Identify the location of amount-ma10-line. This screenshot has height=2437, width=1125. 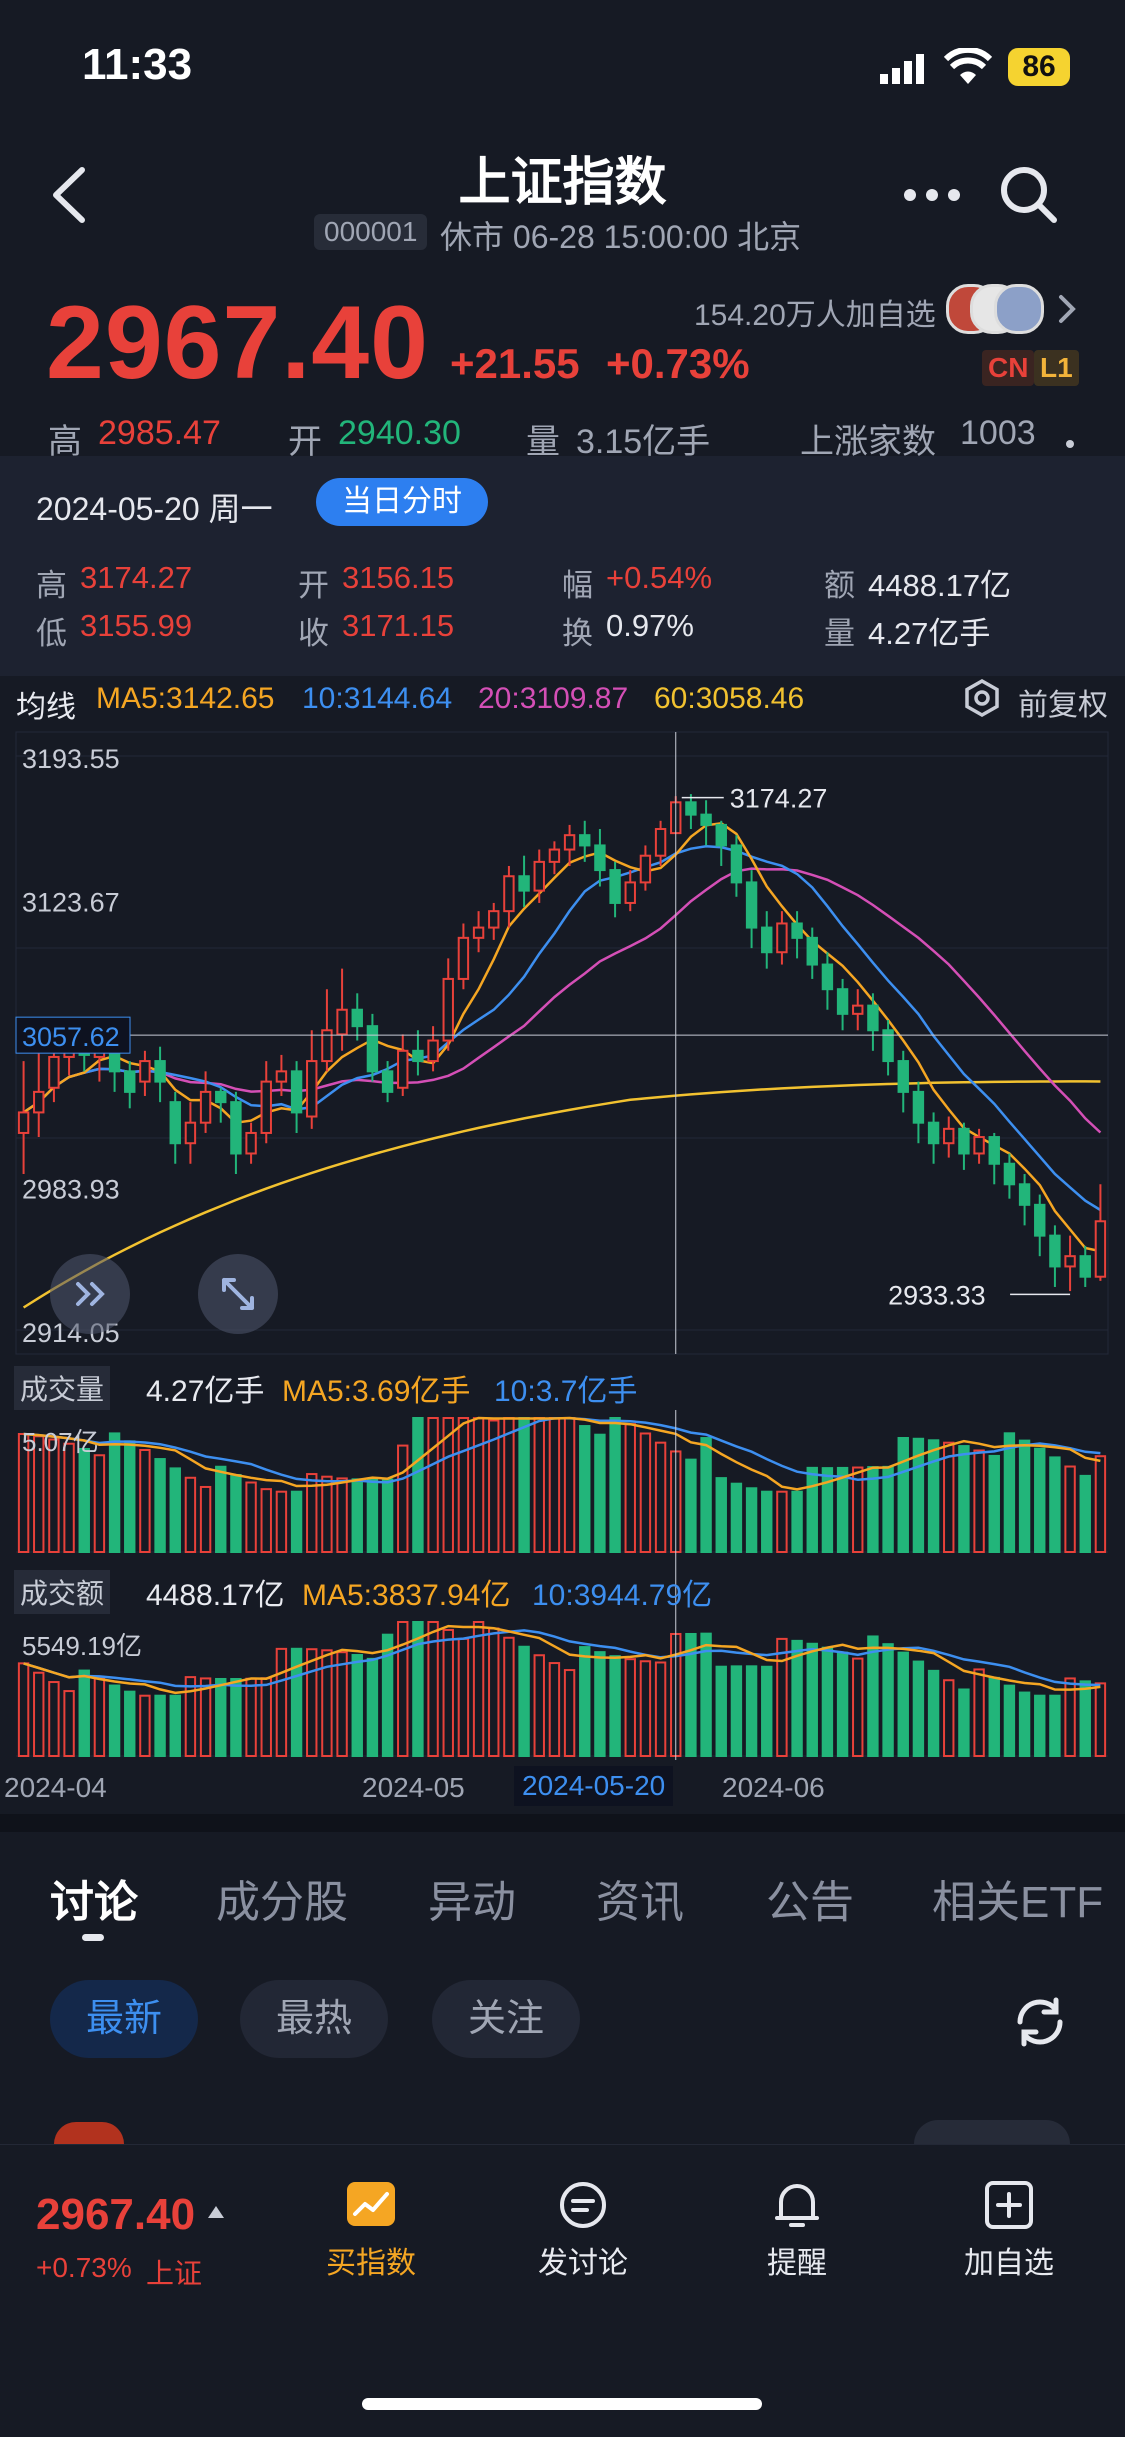
(562, 1658).